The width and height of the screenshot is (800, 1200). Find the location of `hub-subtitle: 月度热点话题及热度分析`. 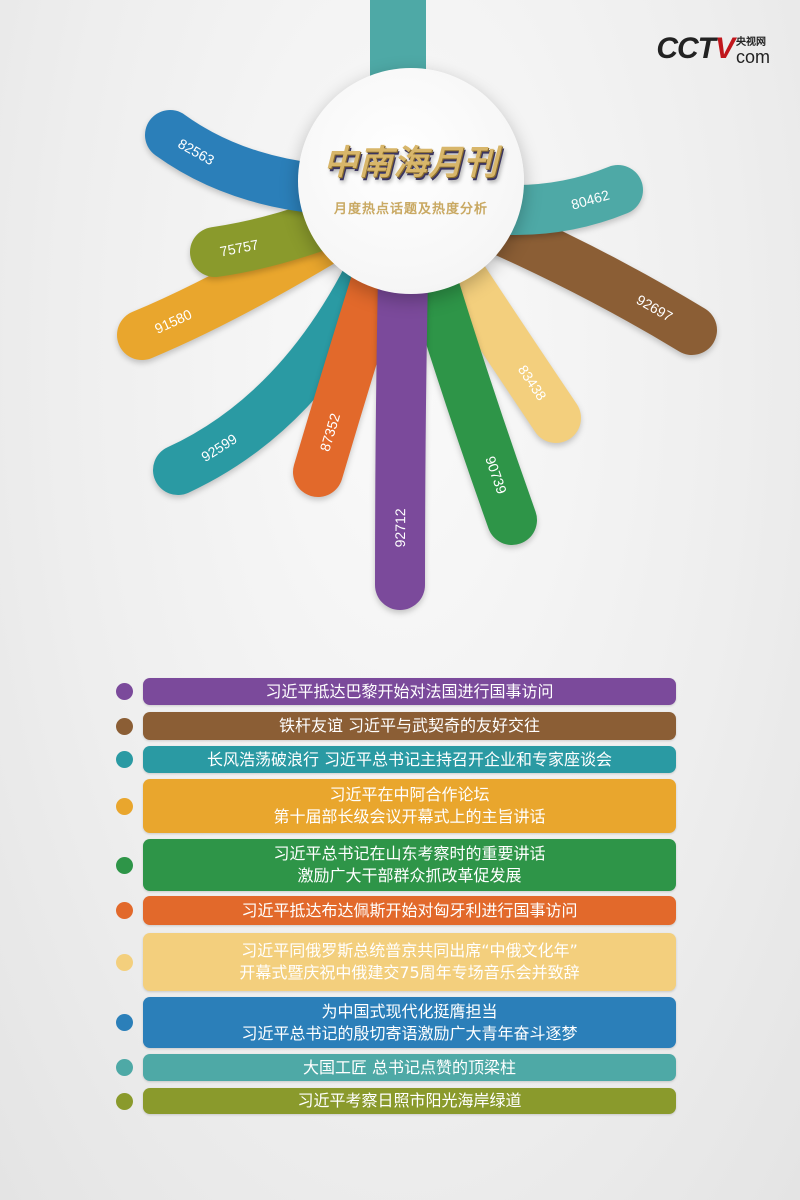

hub-subtitle: 月度热点话题及热度分析 is located at coordinates (410, 209).